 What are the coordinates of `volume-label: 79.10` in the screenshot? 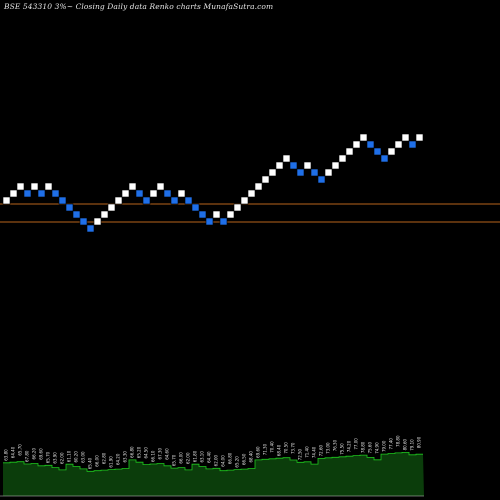 It's located at (412, 445).